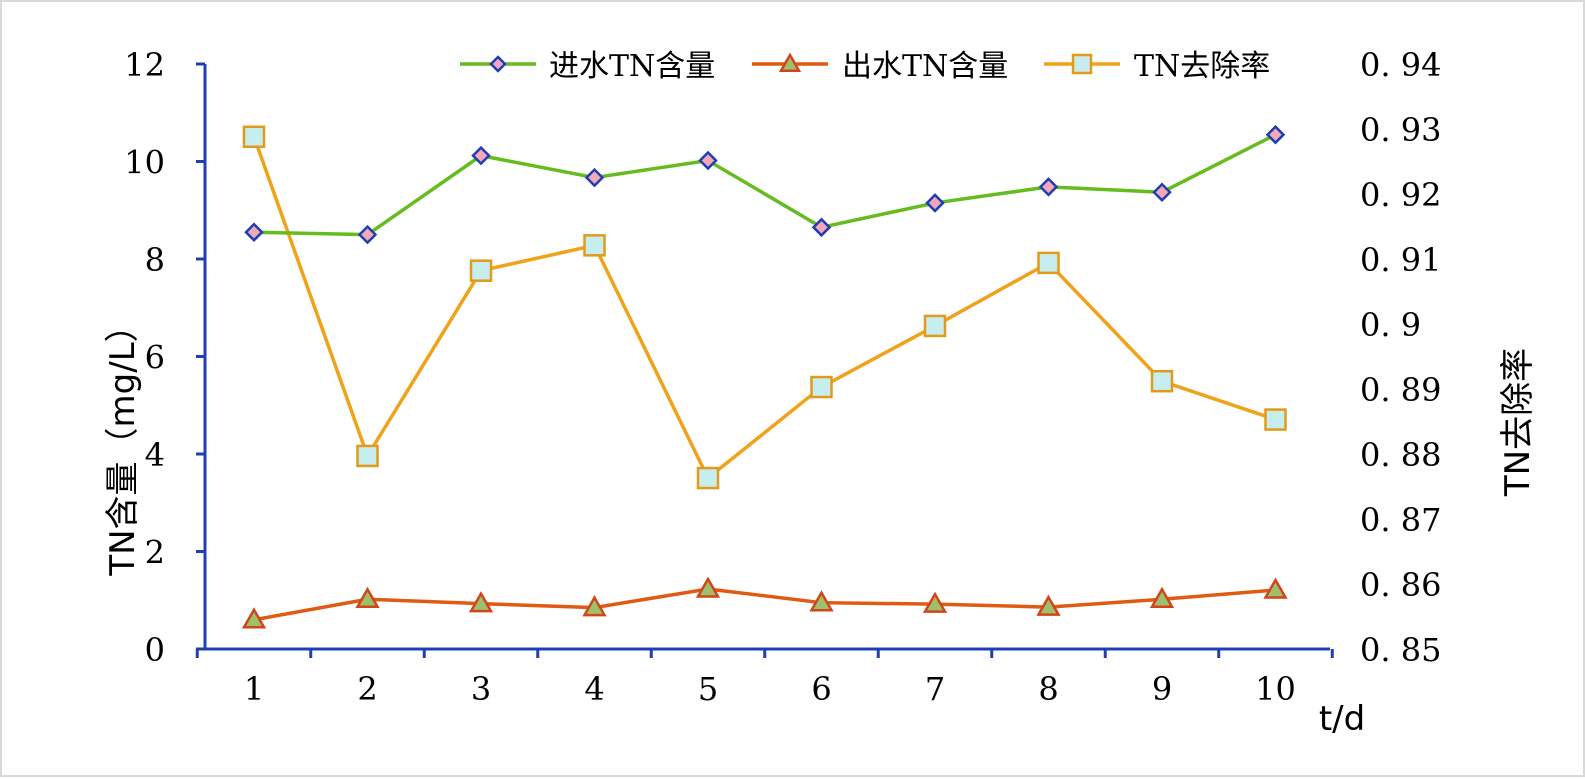 This screenshot has height=779, width=1585. I want to click on x-tick-label: 8, so click(1048, 689).